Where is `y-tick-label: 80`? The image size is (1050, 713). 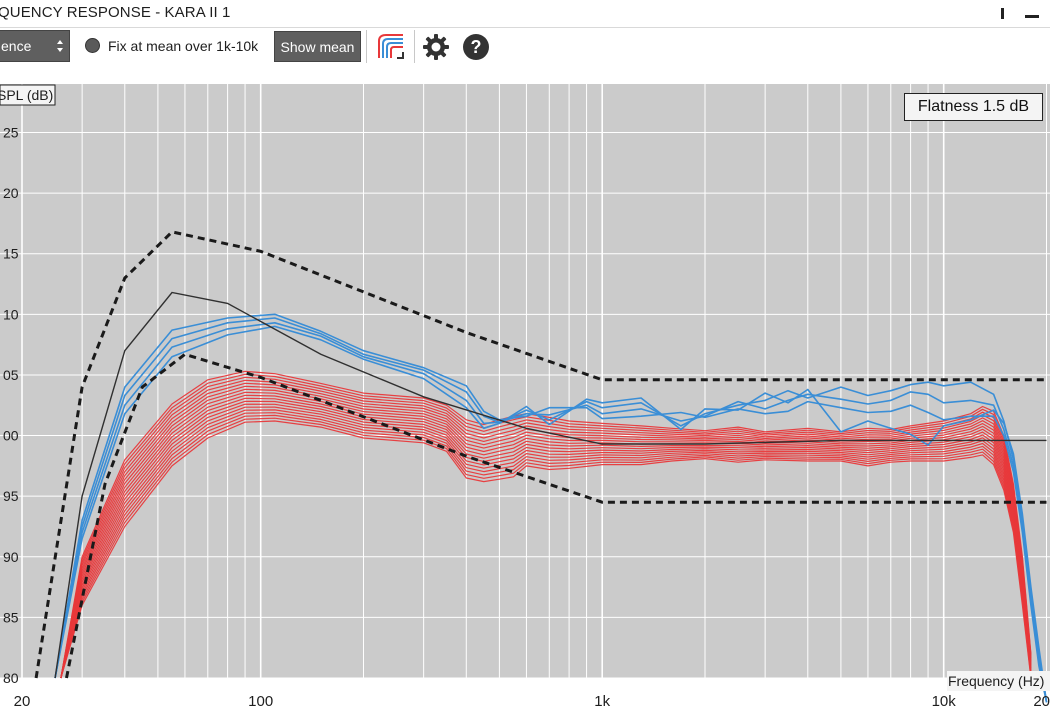
y-tick-label: 80 is located at coordinates (11, 678).